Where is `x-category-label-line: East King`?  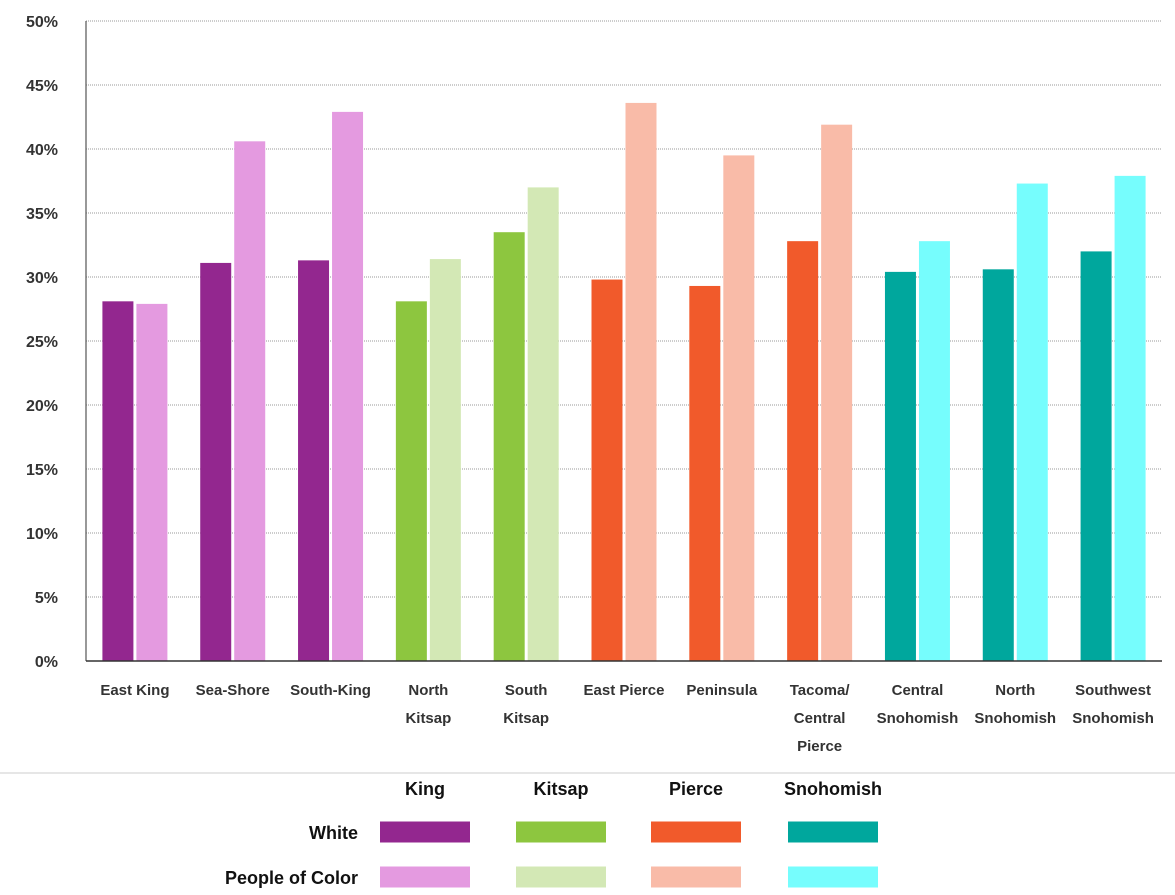
x-category-label-line: East King is located at coordinates (134, 690).